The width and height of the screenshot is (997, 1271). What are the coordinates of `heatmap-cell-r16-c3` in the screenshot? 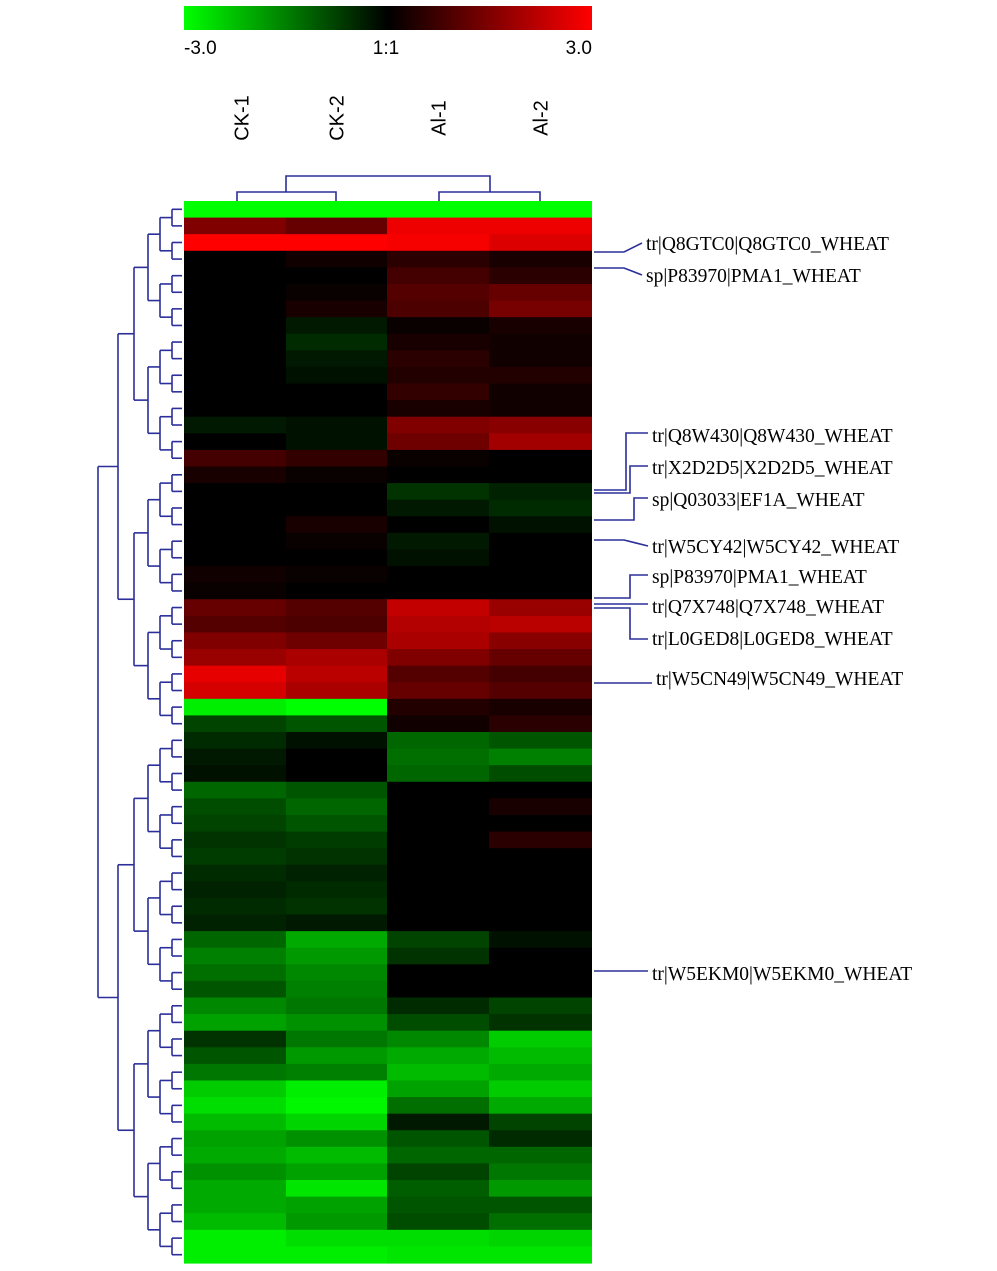 It's located at (438, 458).